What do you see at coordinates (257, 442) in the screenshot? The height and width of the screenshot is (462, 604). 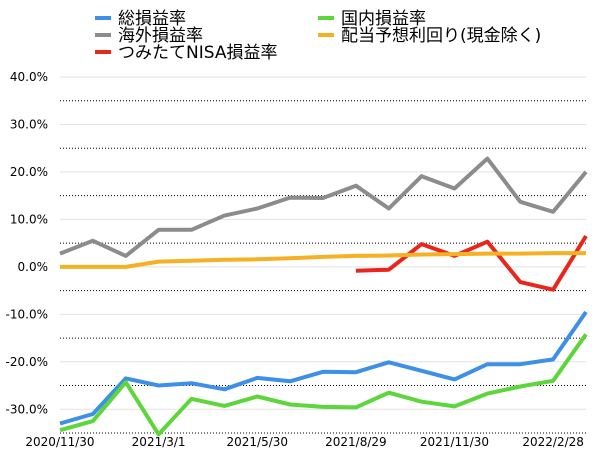 I see `x-tick-label: 2021/5/30` at bounding box center [257, 442].